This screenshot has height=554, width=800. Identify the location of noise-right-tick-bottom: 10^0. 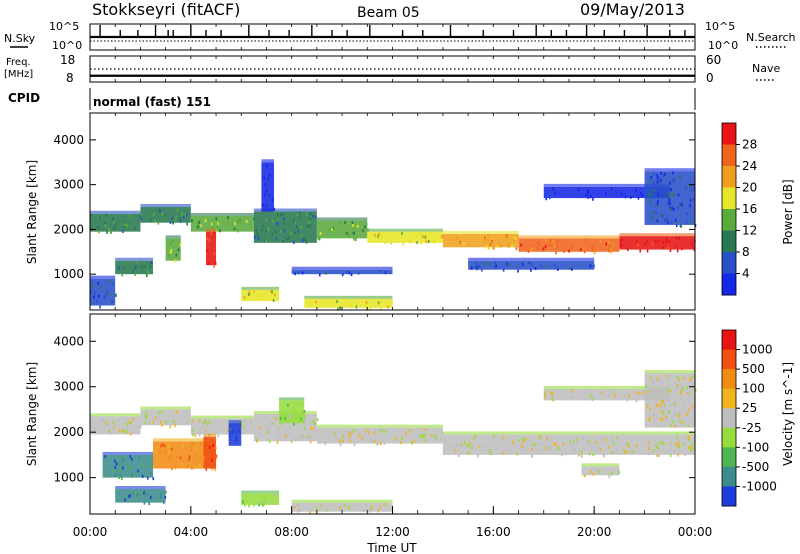
(723, 45).